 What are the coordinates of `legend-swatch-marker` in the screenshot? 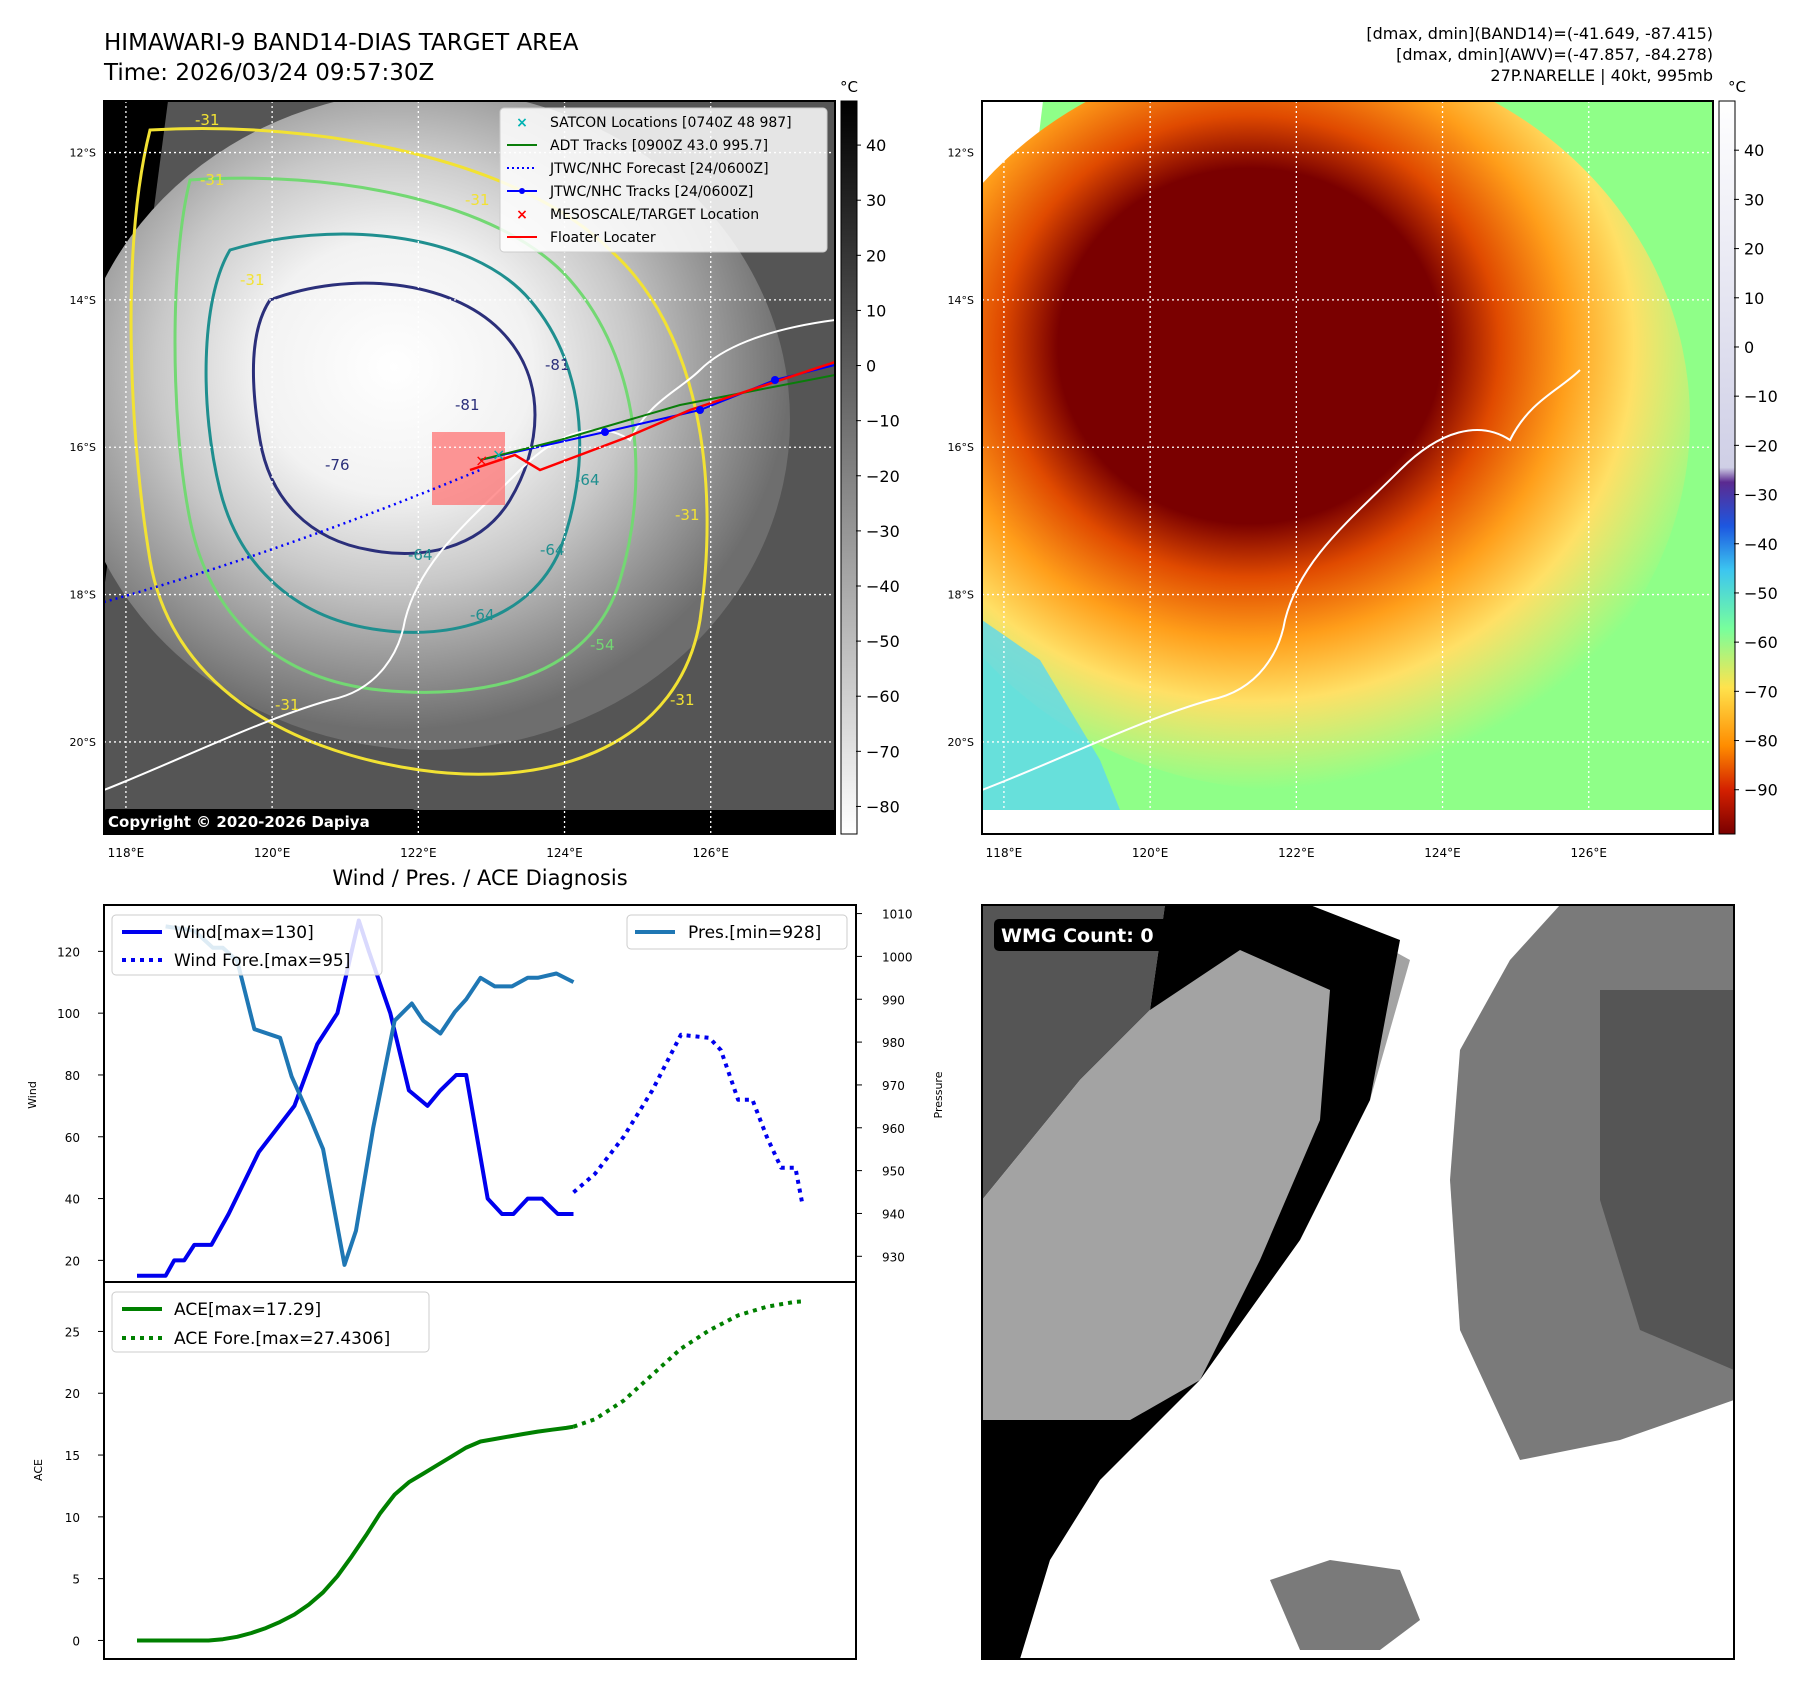 It's located at (522, 191).